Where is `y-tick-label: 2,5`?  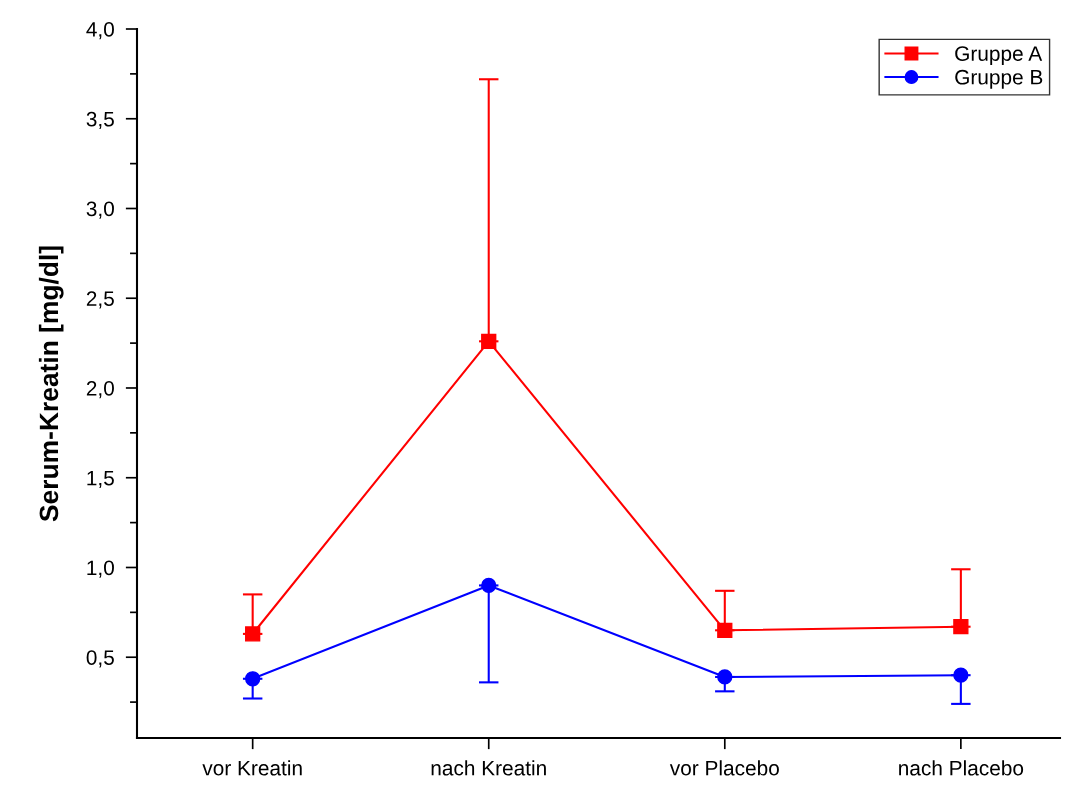
y-tick-label: 2,5 is located at coordinates (100, 300).